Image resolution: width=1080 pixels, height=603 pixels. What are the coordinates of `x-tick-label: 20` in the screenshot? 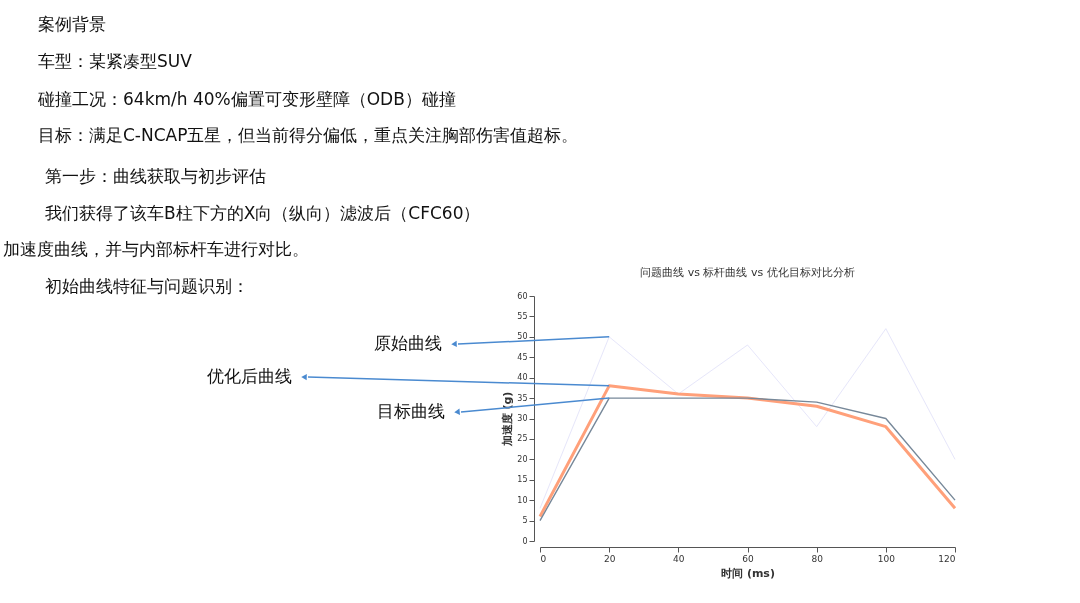 It's located at (609, 558).